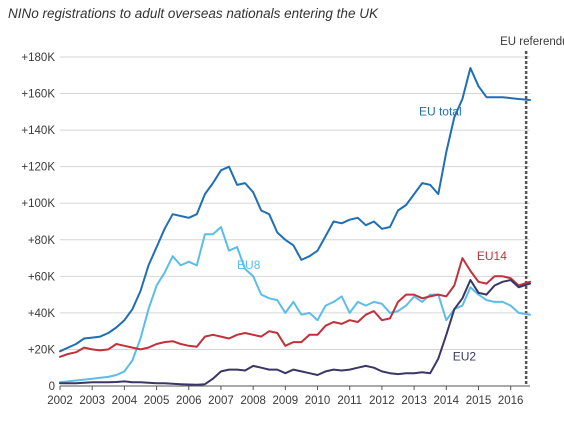 The height and width of the screenshot is (423, 564). Describe the element at coordinates (60, 401) in the screenshot. I see `x-tick-label: 2002` at that location.